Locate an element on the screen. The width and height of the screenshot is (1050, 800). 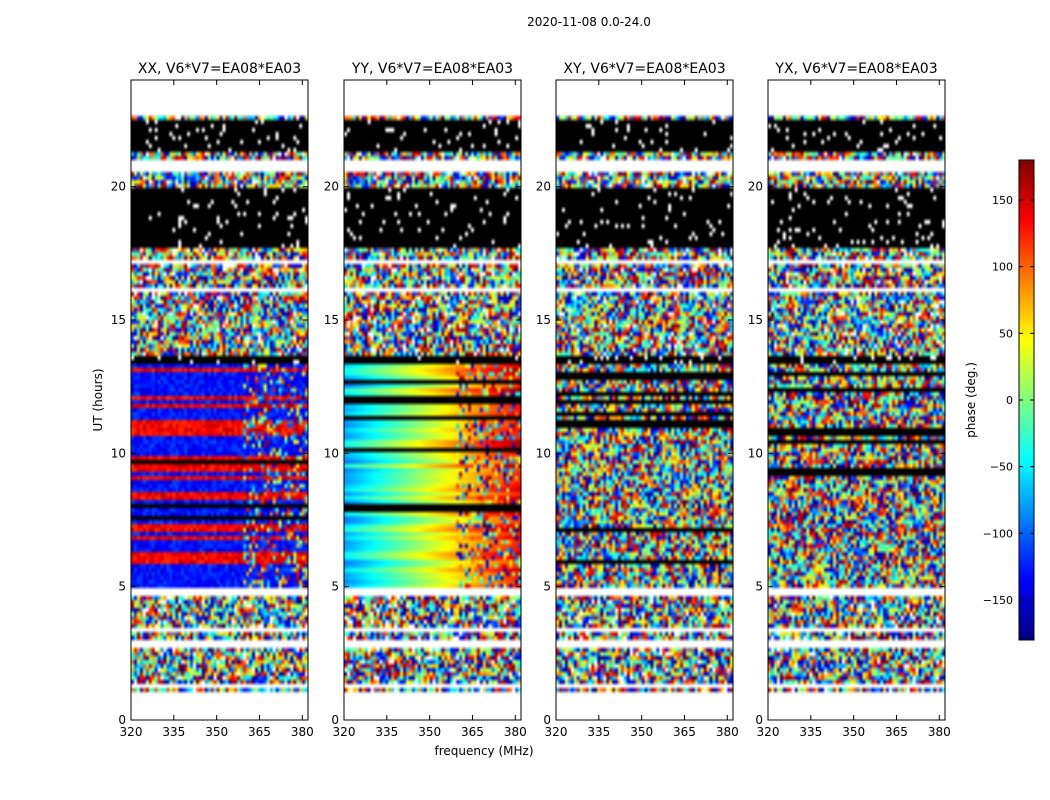
colorbar-tick-label: −50 is located at coordinates (1001, 467).